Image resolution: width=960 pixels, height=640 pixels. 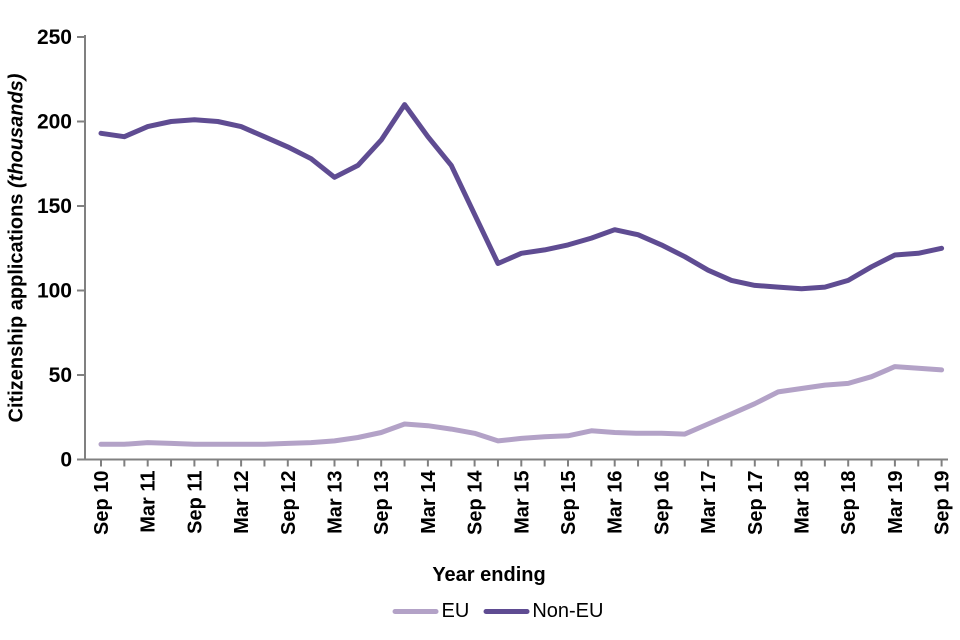 What do you see at coordinates (54, 37) in the screenshot?
I see `y-tick-label: 250` at bounding box center [54, 37].